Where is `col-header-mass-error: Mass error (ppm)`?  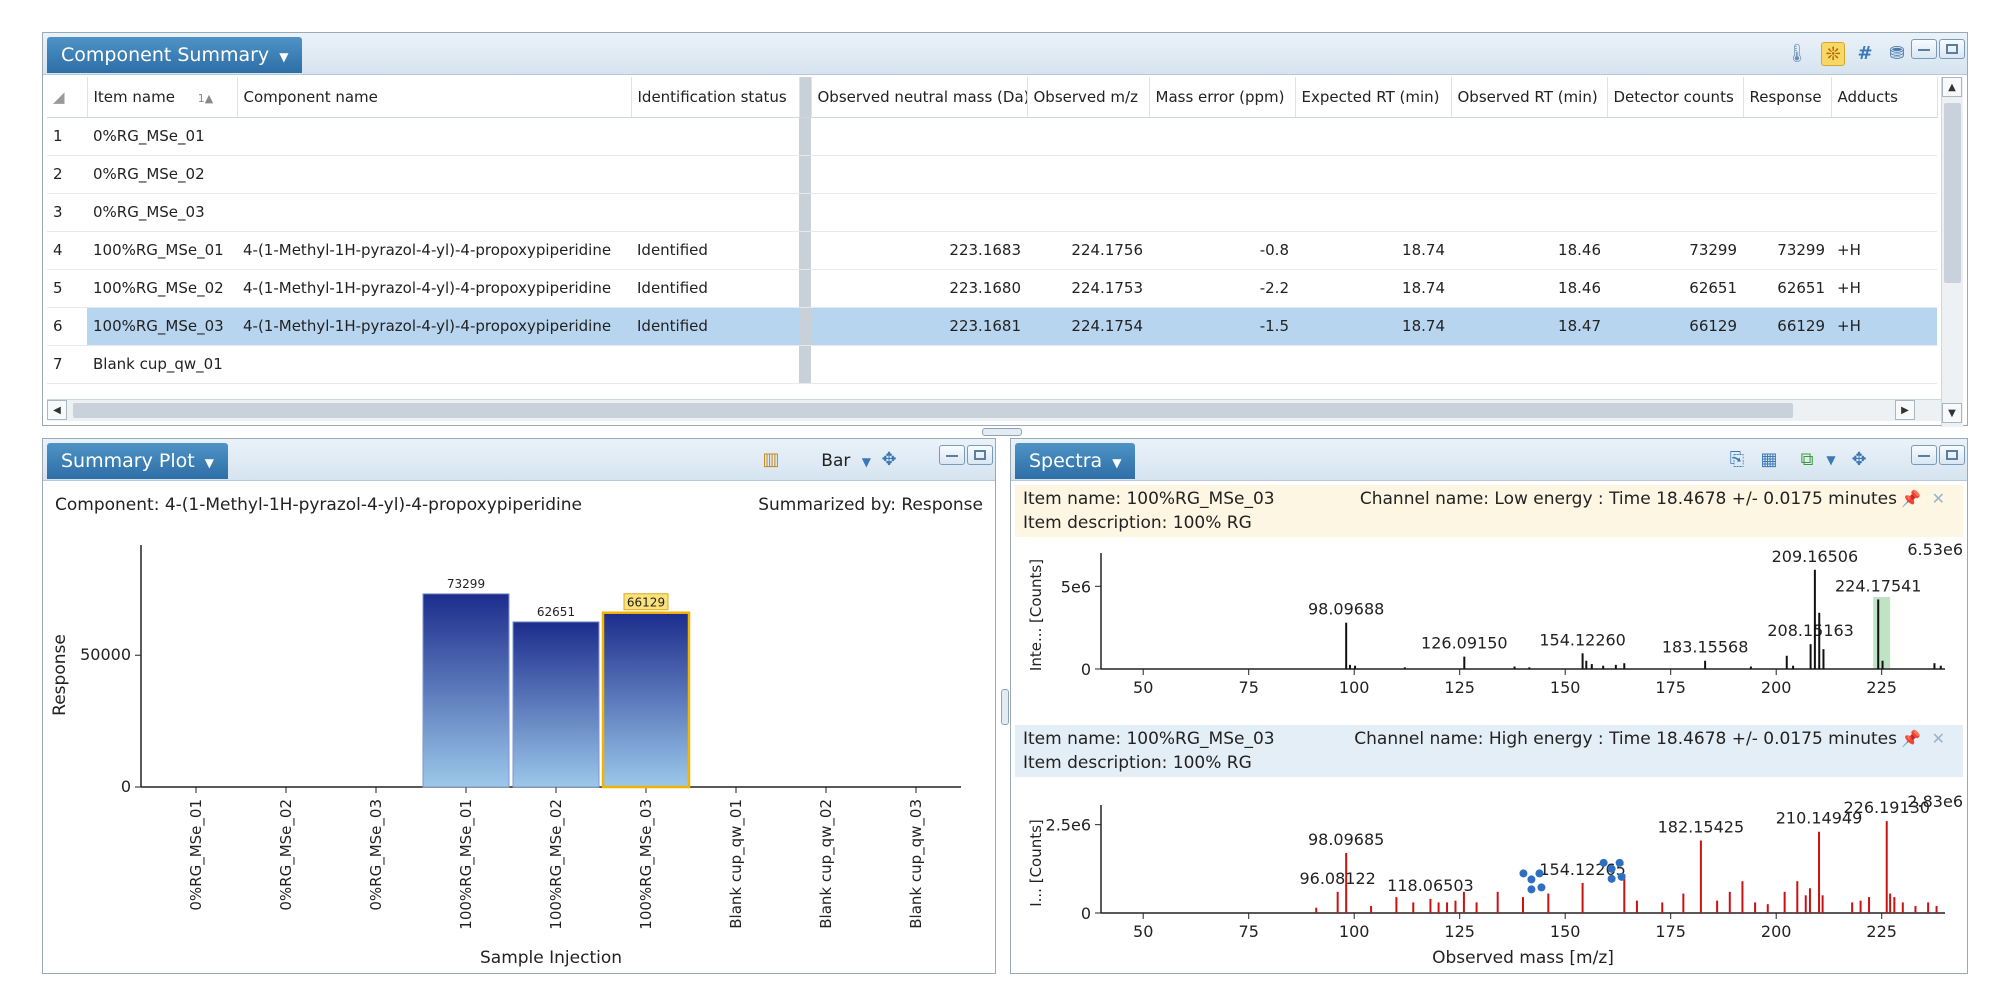 col-header-mass-error: Mass error (ppm) is located at coordinates (1222, 97).